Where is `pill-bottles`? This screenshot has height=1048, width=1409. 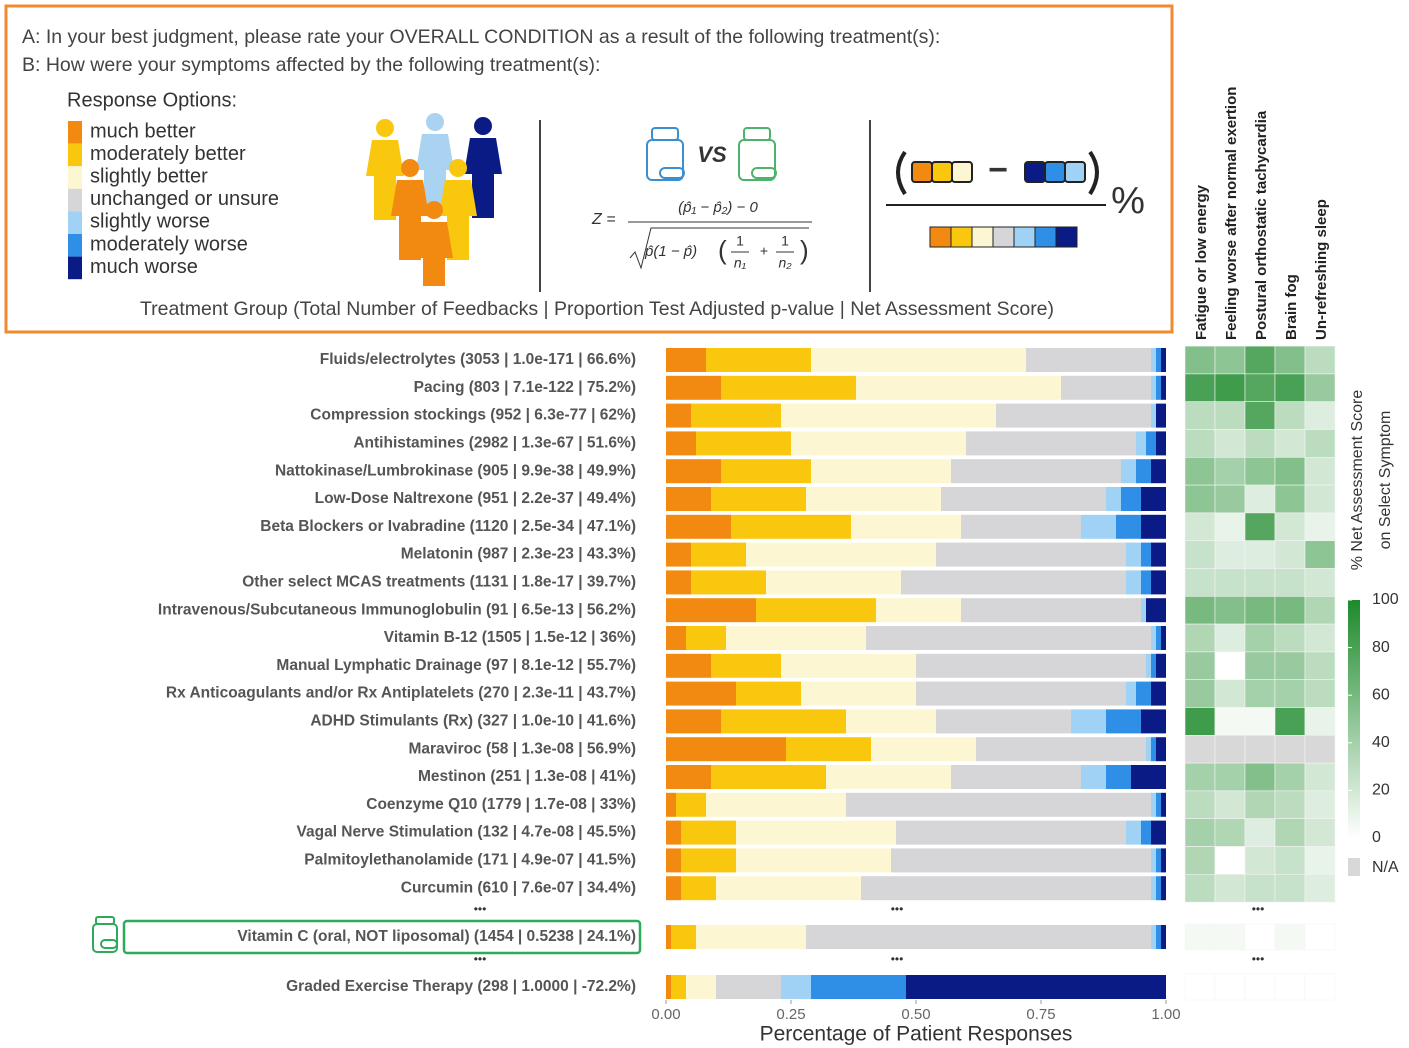 pill-bottles is located at coordinates (711, 154).